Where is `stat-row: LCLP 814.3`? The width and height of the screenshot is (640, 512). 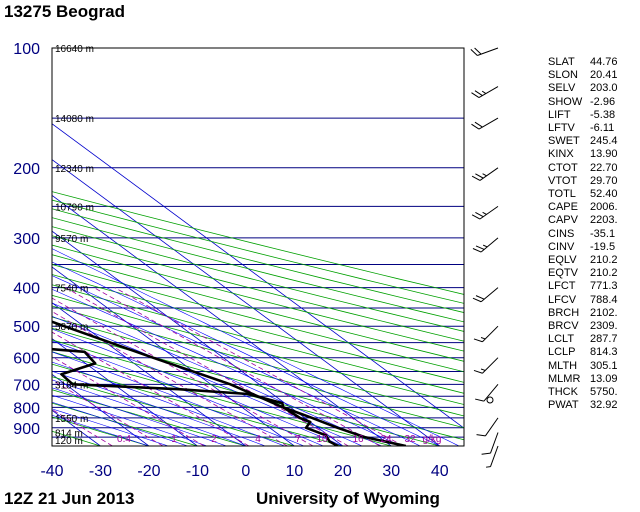 stat-row: LCLP 814.3 is located at coordinates (593, 352).